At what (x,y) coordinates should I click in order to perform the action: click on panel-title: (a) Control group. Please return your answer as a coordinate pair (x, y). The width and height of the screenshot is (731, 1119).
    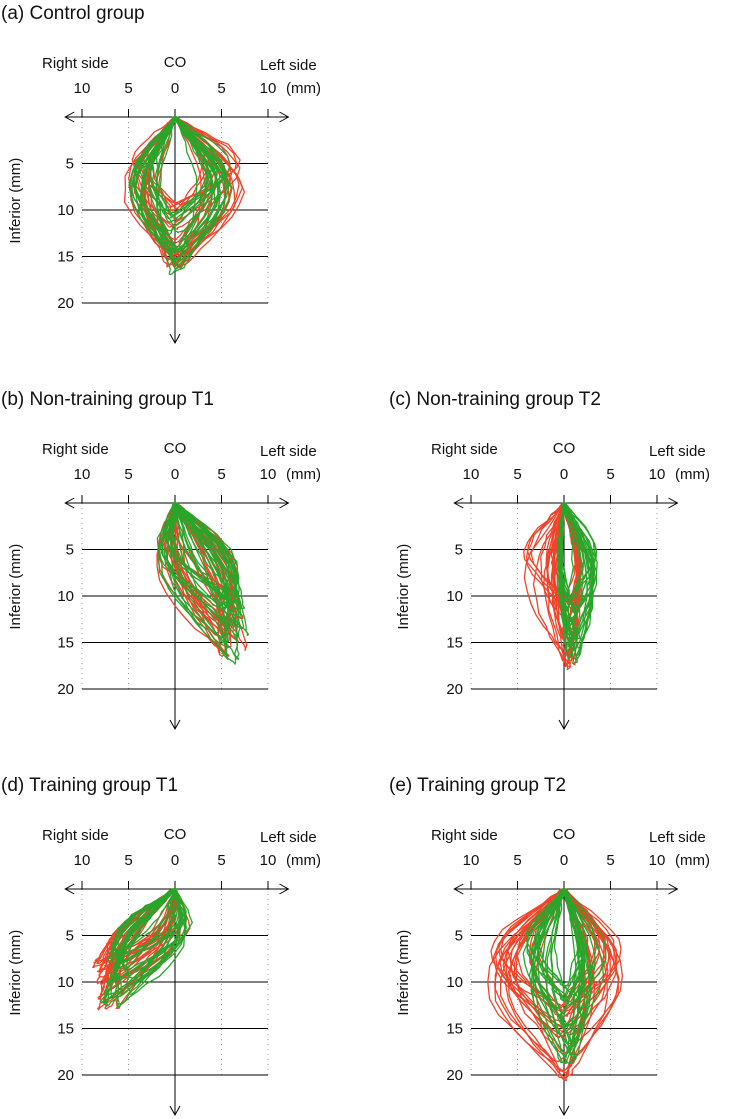
    Looking at the image, I should click on (73, 13).